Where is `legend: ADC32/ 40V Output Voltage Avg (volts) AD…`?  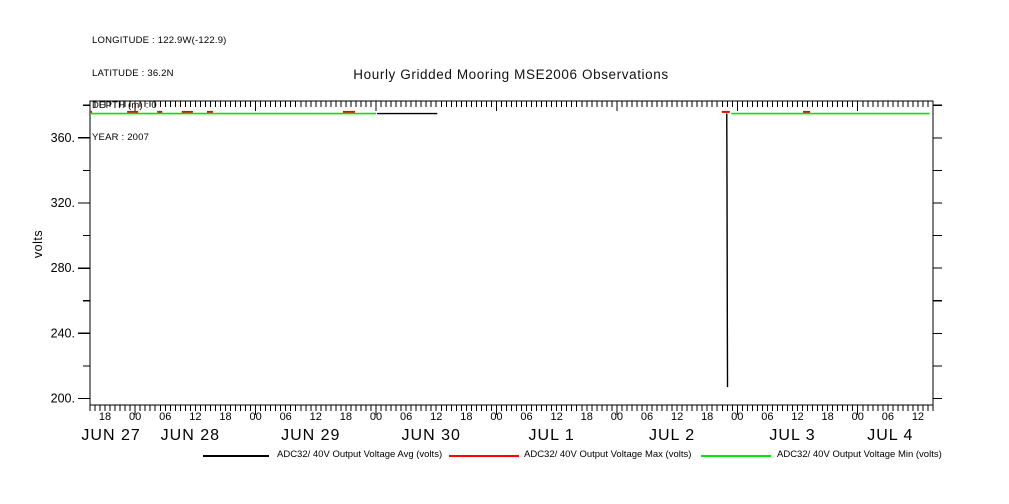 legend: ADC32/ 40V Output Voltage Avg (volts) AD… is located at coordinates (504, 456).